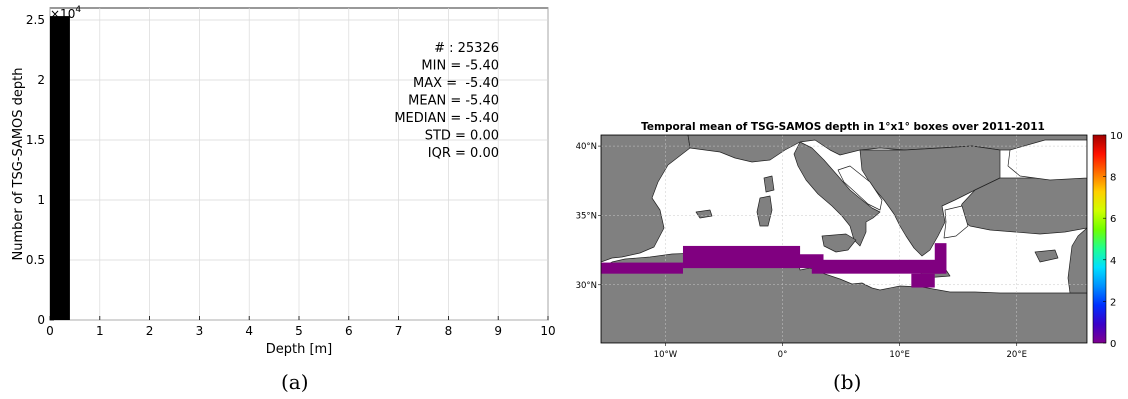 The width and height of the screenshot is (1128, 399). What do you see at coordinates (299, 349) in the screenshot?
I see `histogram-x-axis-label: Depth [m]` at bounding box center [299, 349].